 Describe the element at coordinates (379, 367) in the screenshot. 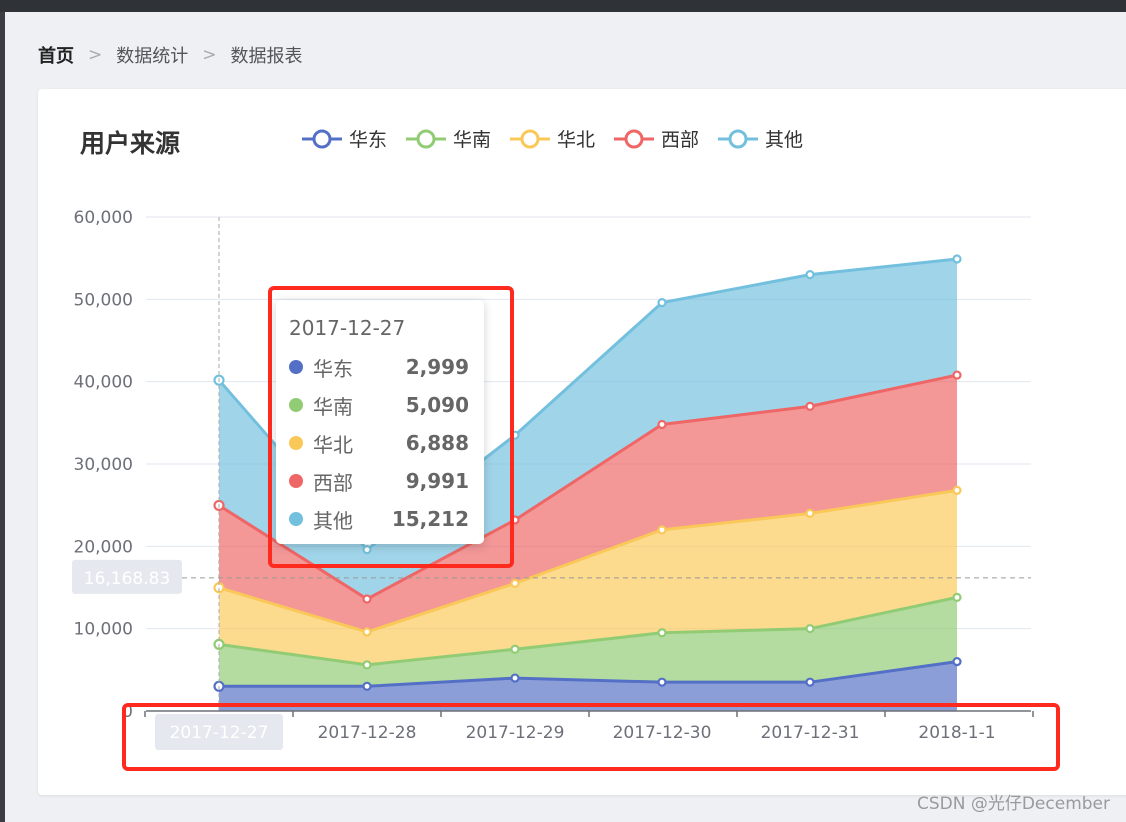

I see `tooltip-row-east: 华东 2,999` at that location.